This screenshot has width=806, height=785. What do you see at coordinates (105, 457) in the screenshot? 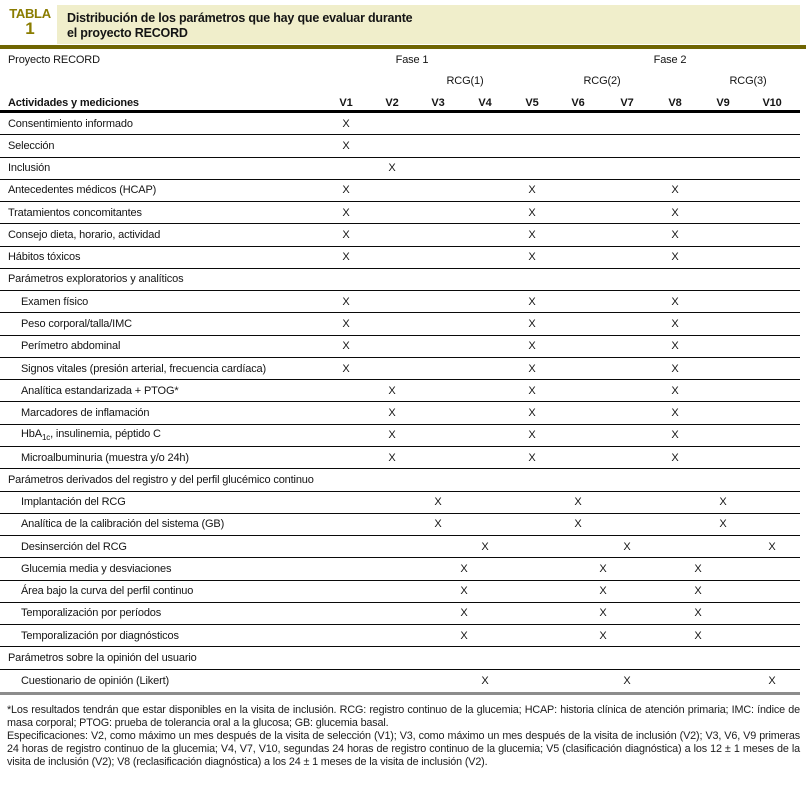
I see `row-label: Microalbuminuria (muestra y/o 24h)` at bounding box center [105, 457].